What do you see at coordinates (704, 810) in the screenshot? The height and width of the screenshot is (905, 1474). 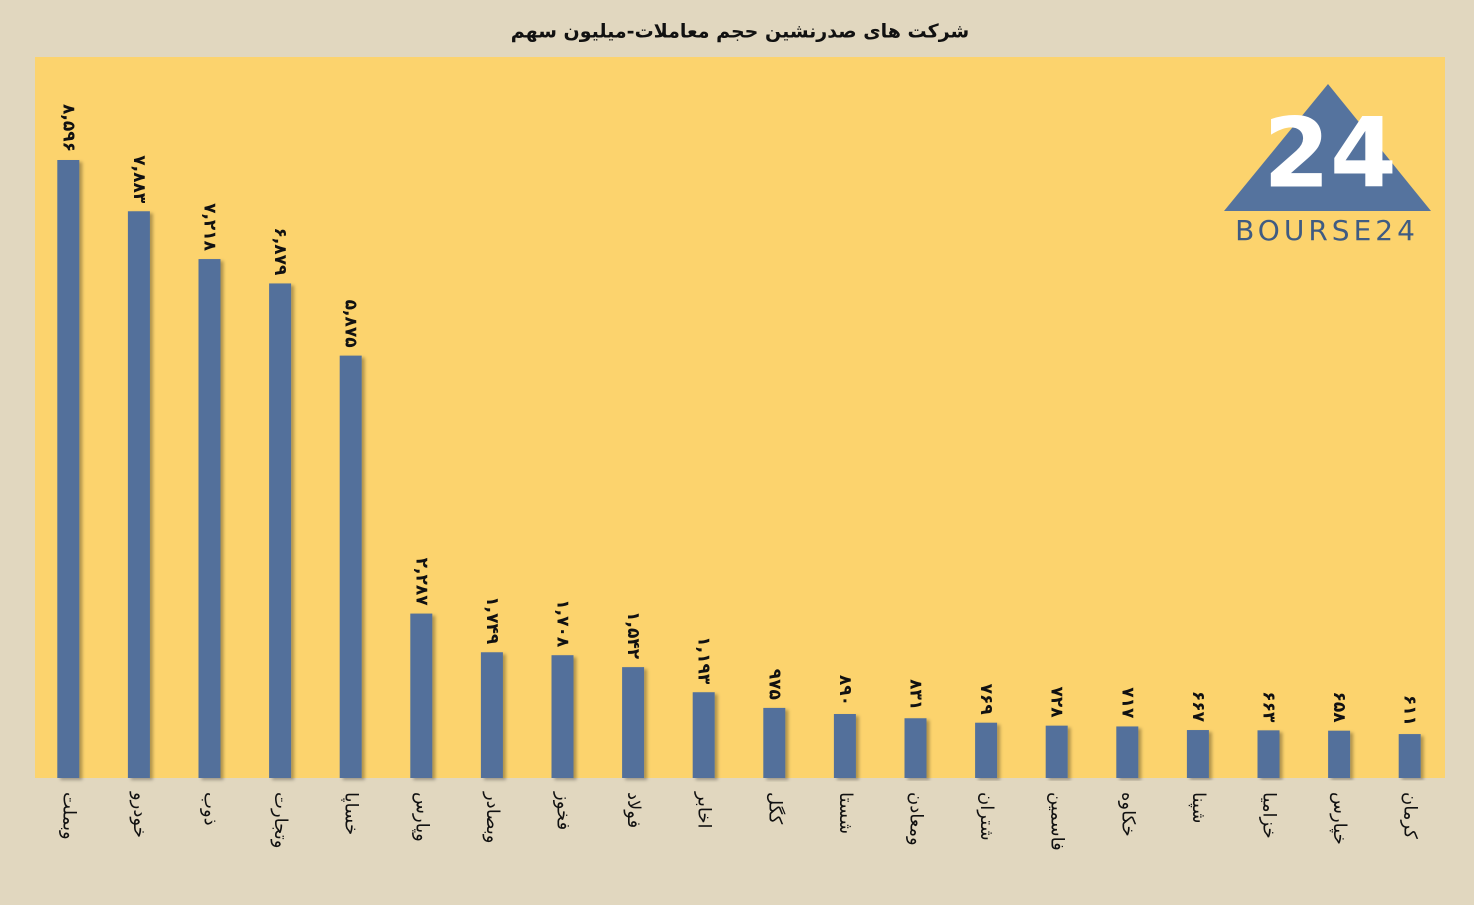 I see `x-tick-label: اخابر` at bounding box center [704, 810].